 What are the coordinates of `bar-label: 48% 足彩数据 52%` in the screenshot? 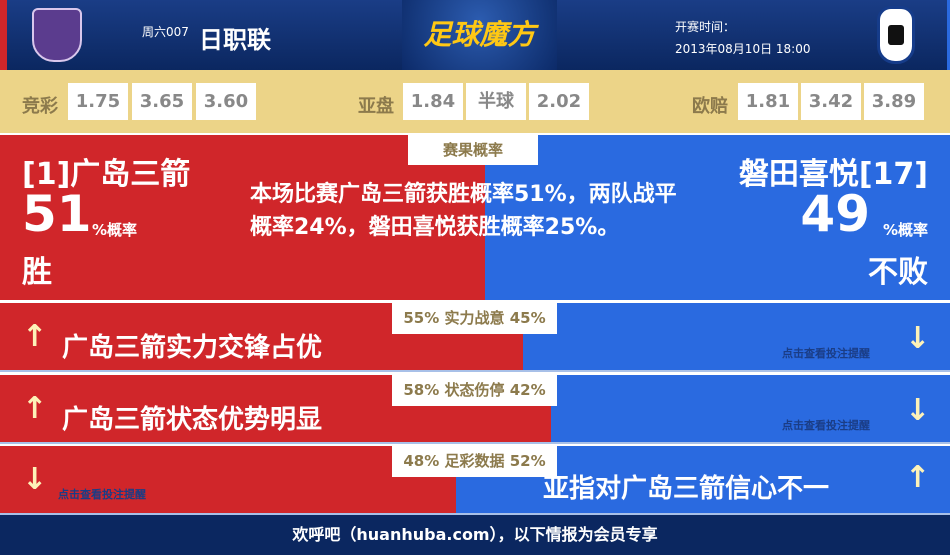 It's located at (474, 461).